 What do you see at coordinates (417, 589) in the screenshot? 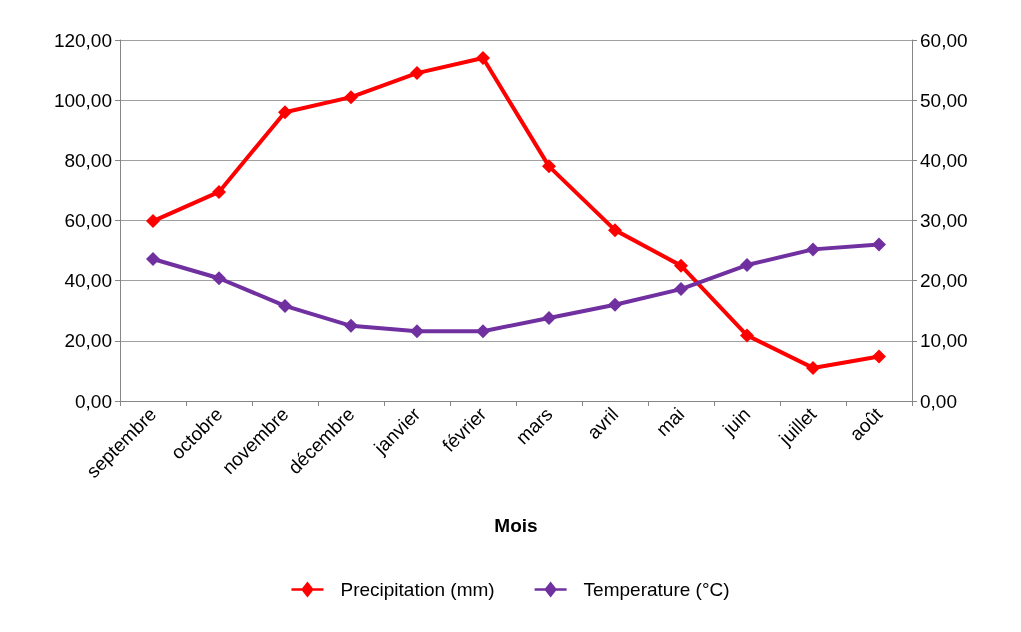
I see `legend-label: Precipitation (mm)` at bounding box center [417, 589].